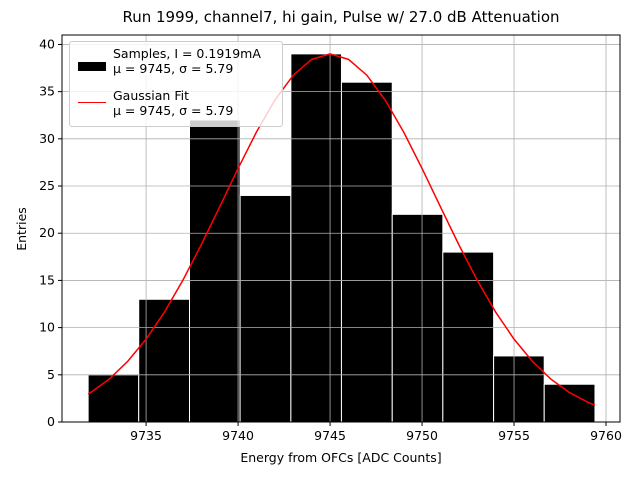 The image size is (640, 480). I want to click on y-tick-label: 0, so click(51, 421).